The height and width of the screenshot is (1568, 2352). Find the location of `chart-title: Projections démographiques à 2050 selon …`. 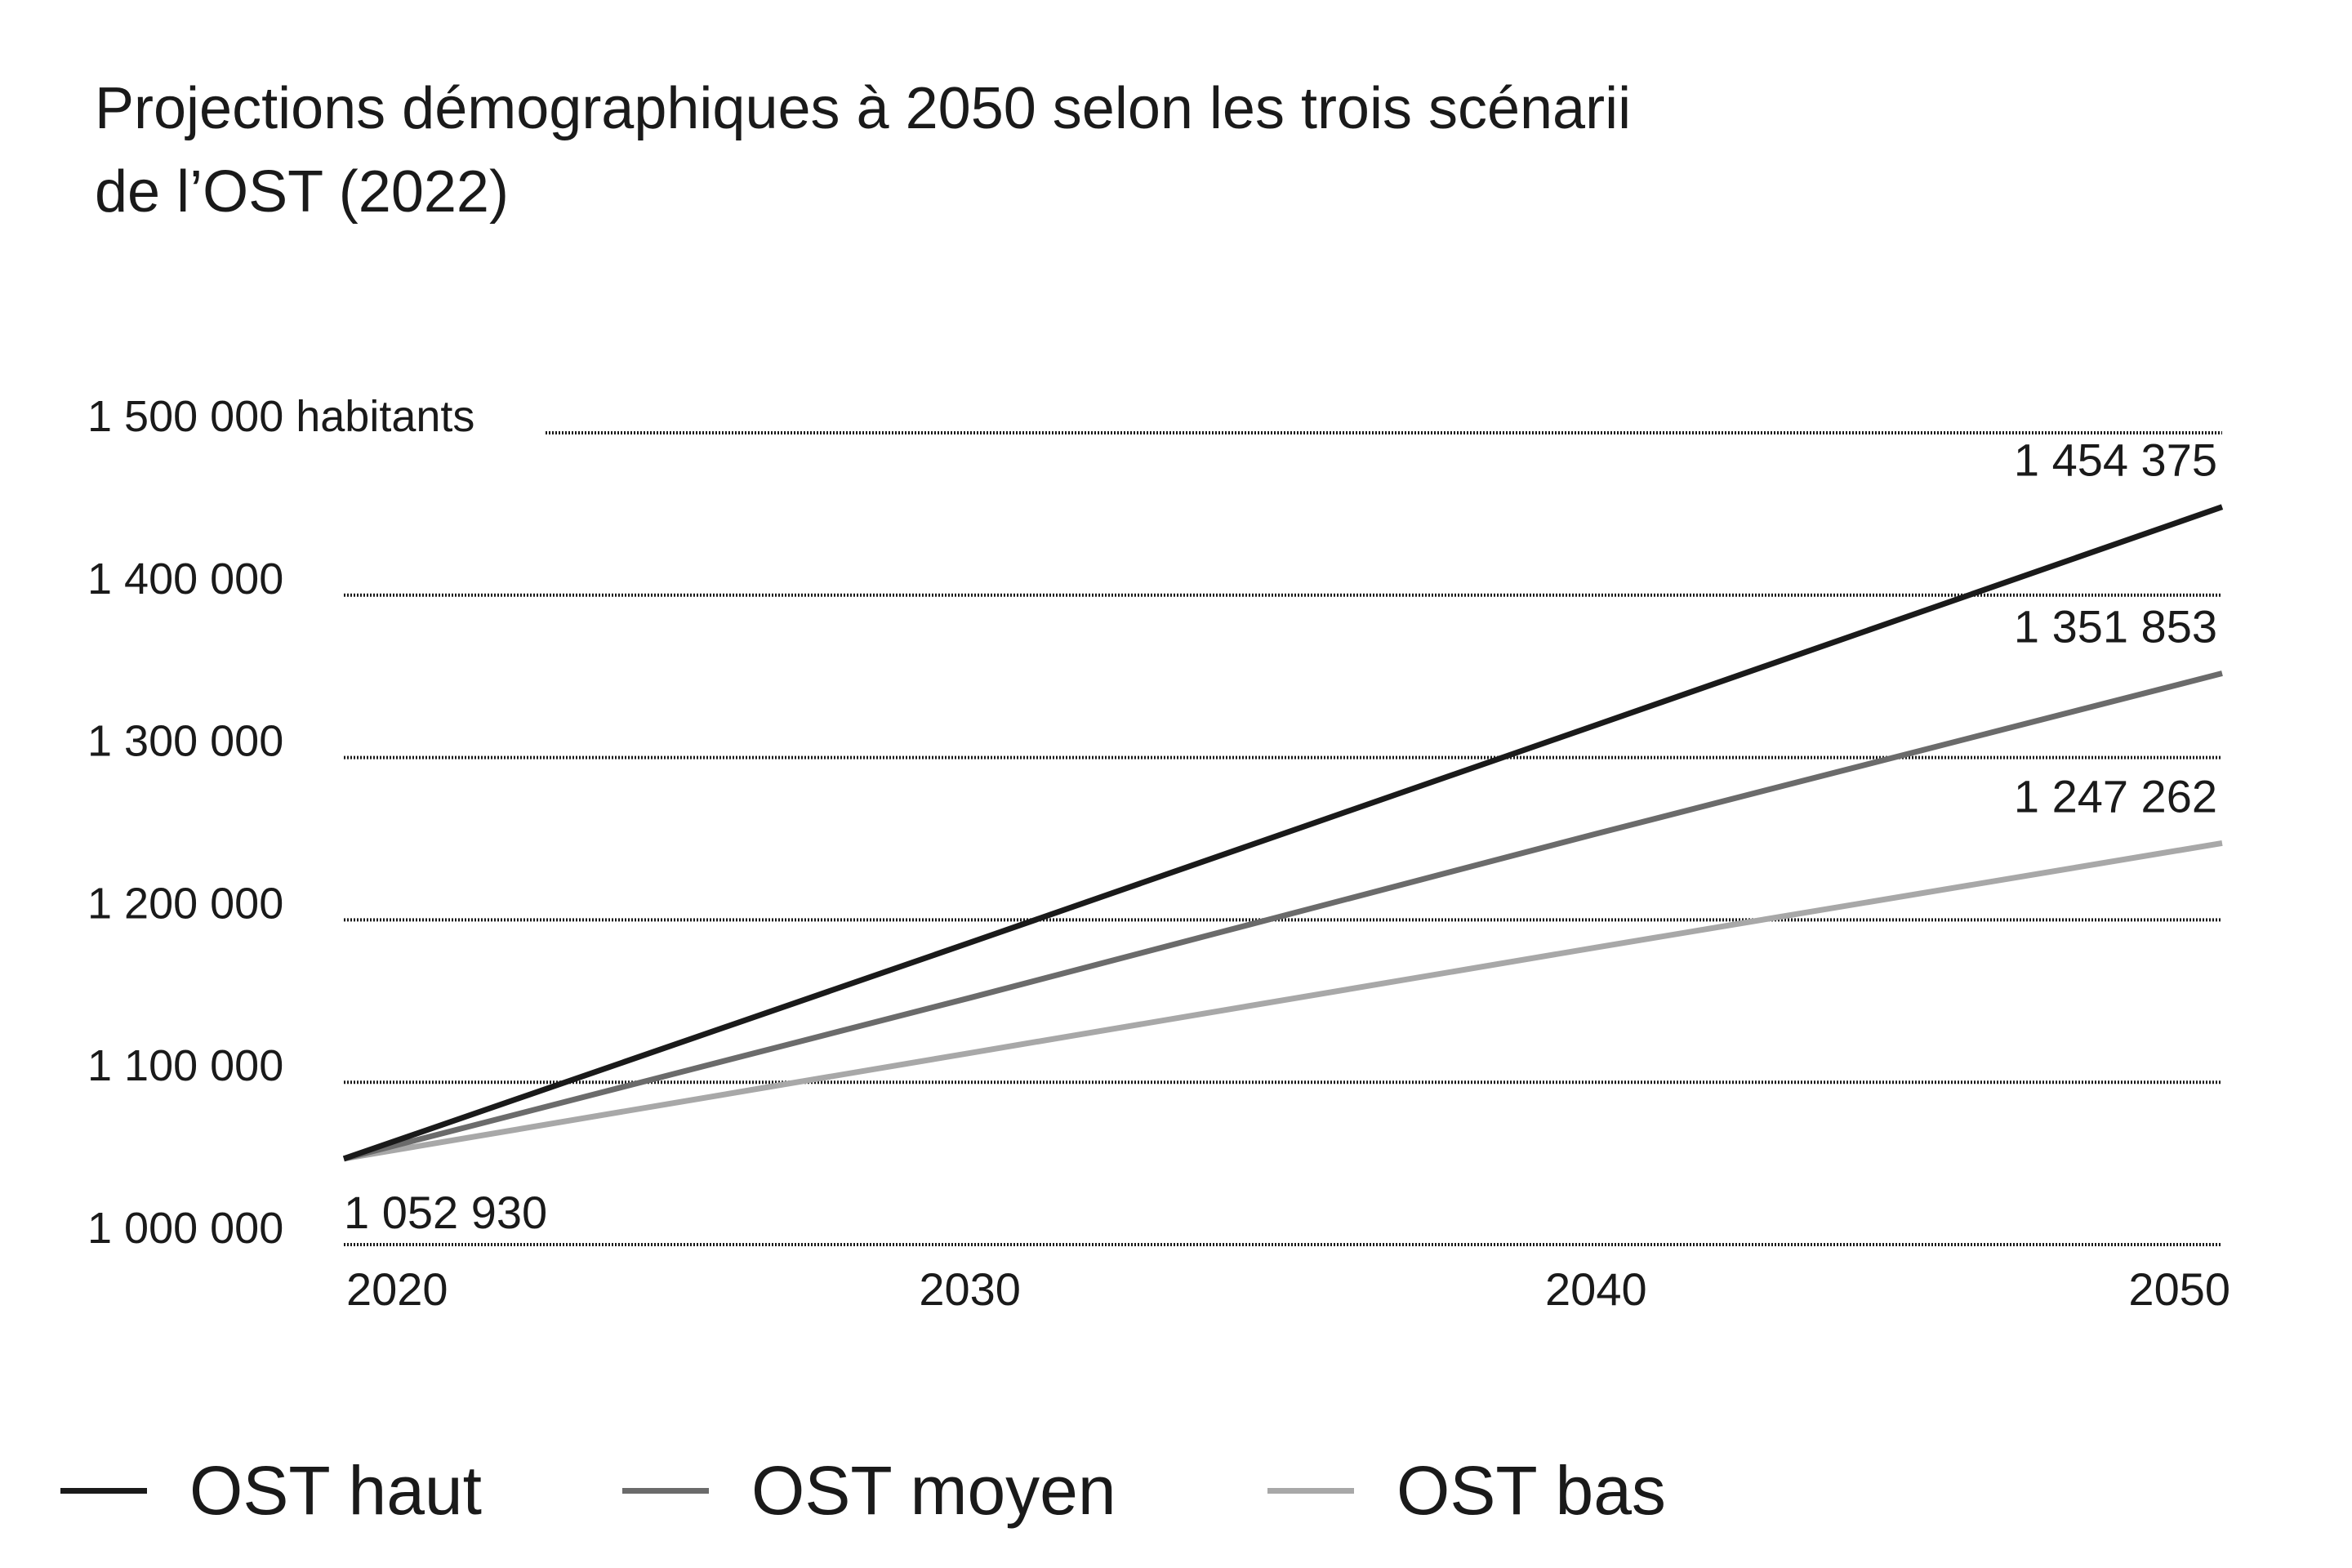

chart-title: Projections démographiques à 2050 selon … is located at coordinates (1115, 150).